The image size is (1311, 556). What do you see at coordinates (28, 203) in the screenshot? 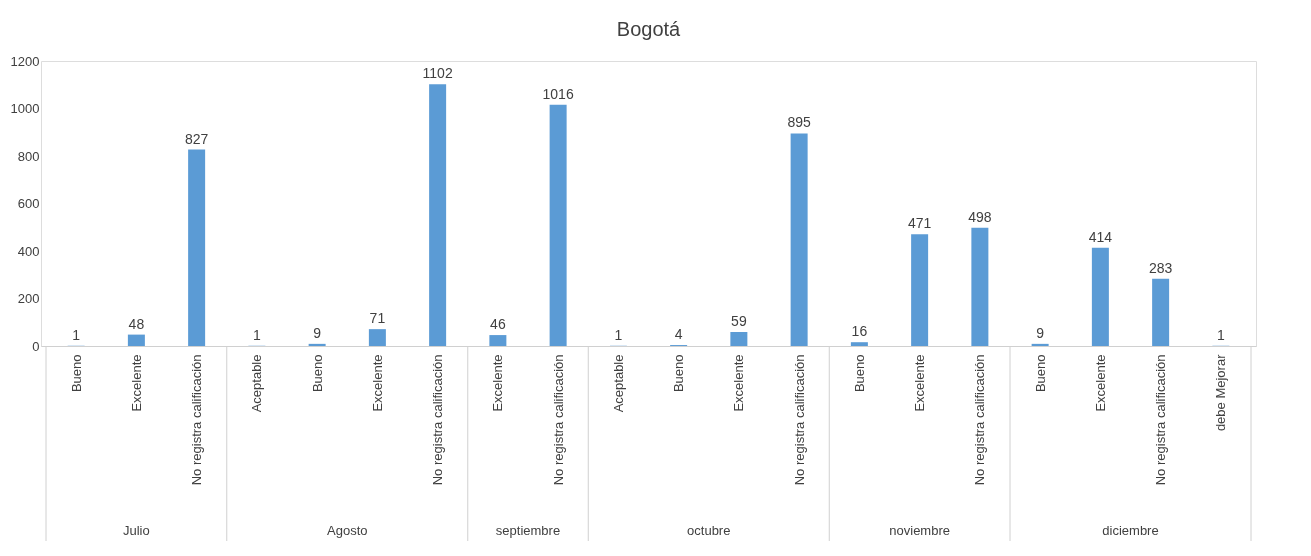
I see `y-tick-label: 600` at bounding box center [28, 203].